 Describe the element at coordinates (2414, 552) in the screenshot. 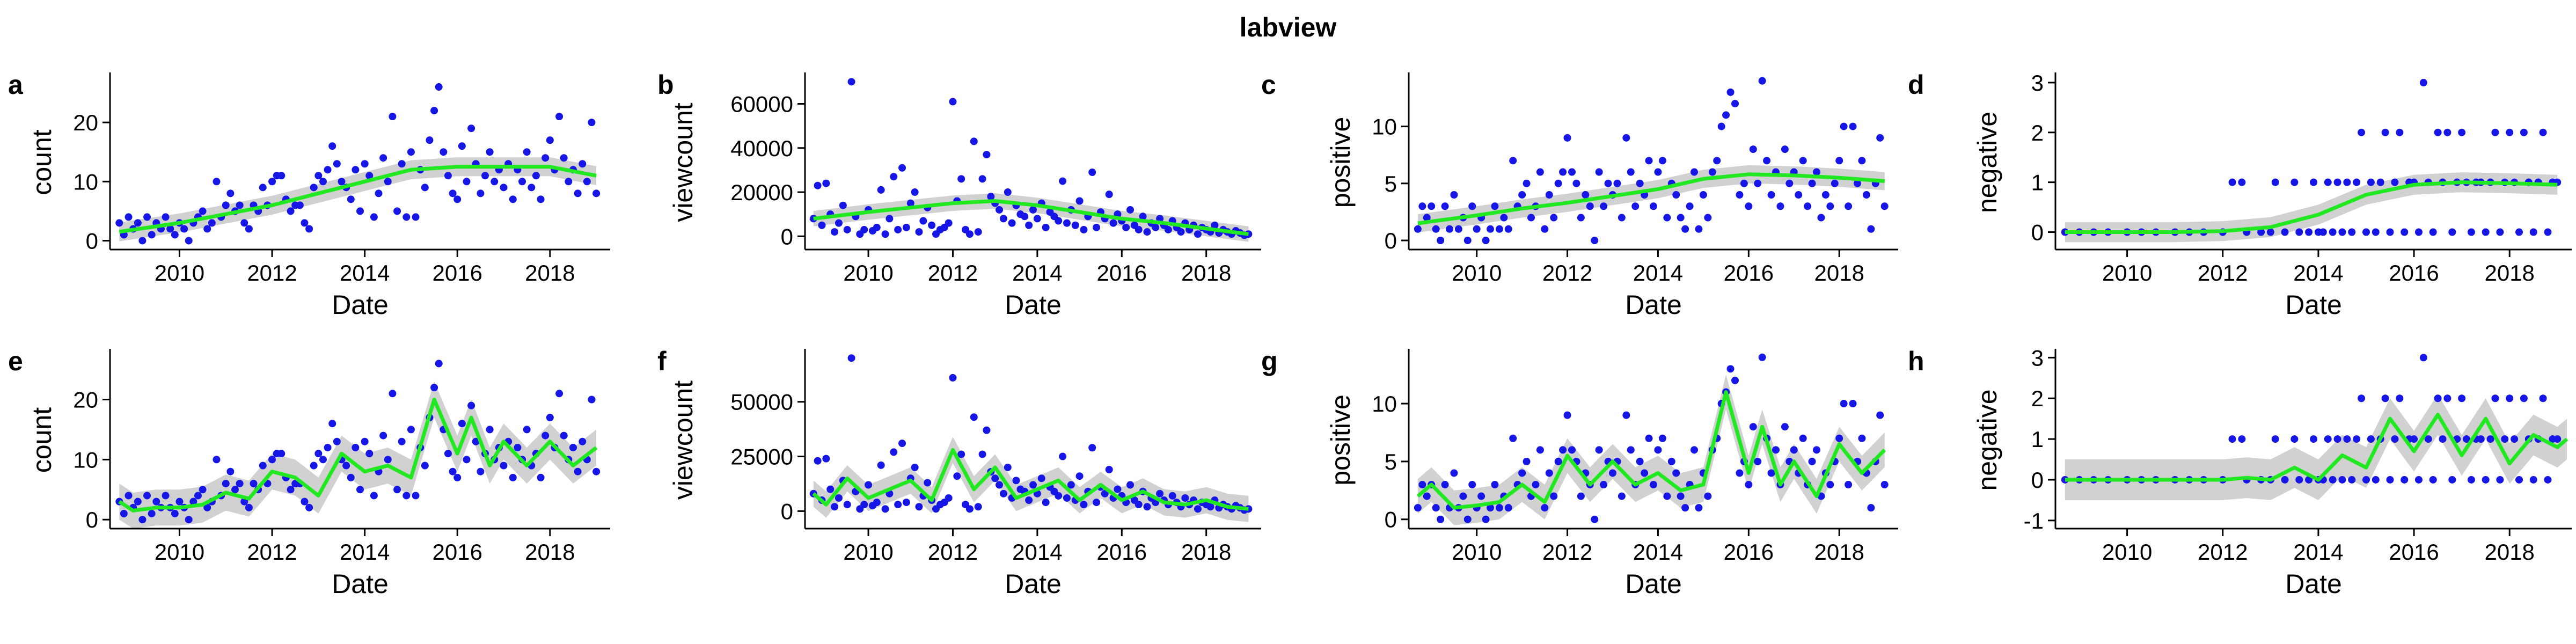

I see `x-tick-label-h-2016: 2016` at that location.